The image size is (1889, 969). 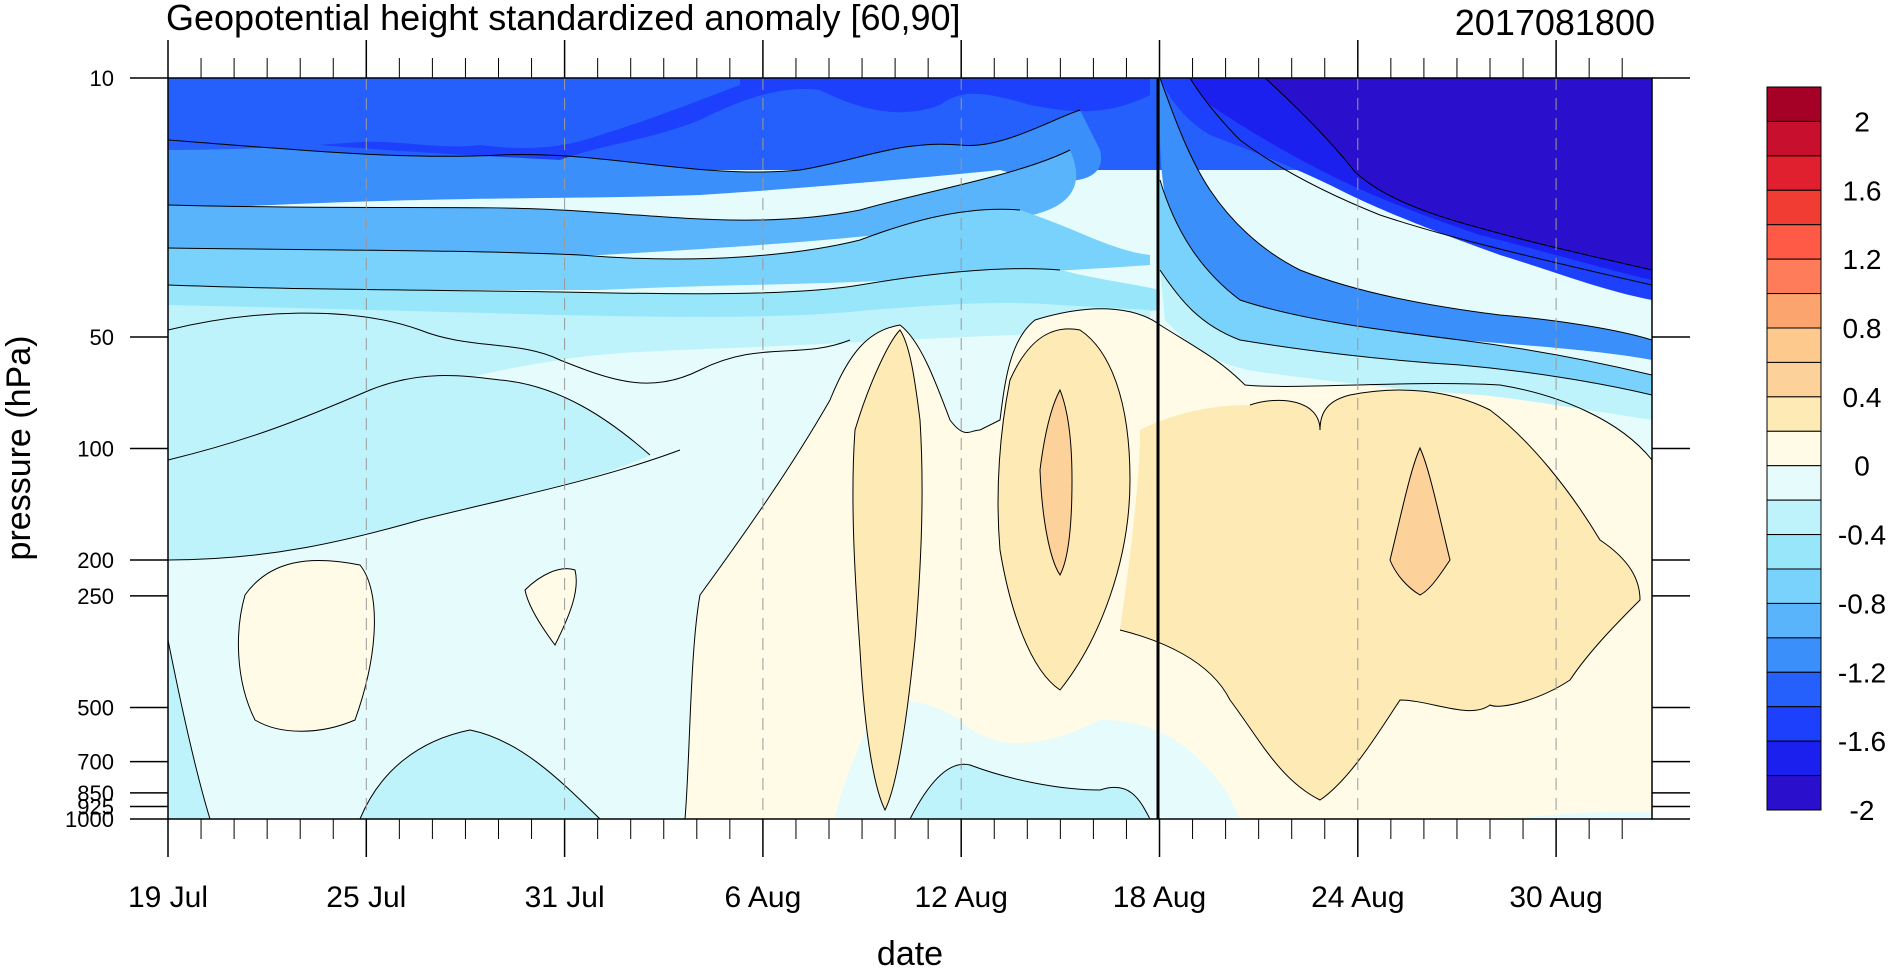 I want to click on x-tick-label: 6 Aug, so click(x=763, y=897).